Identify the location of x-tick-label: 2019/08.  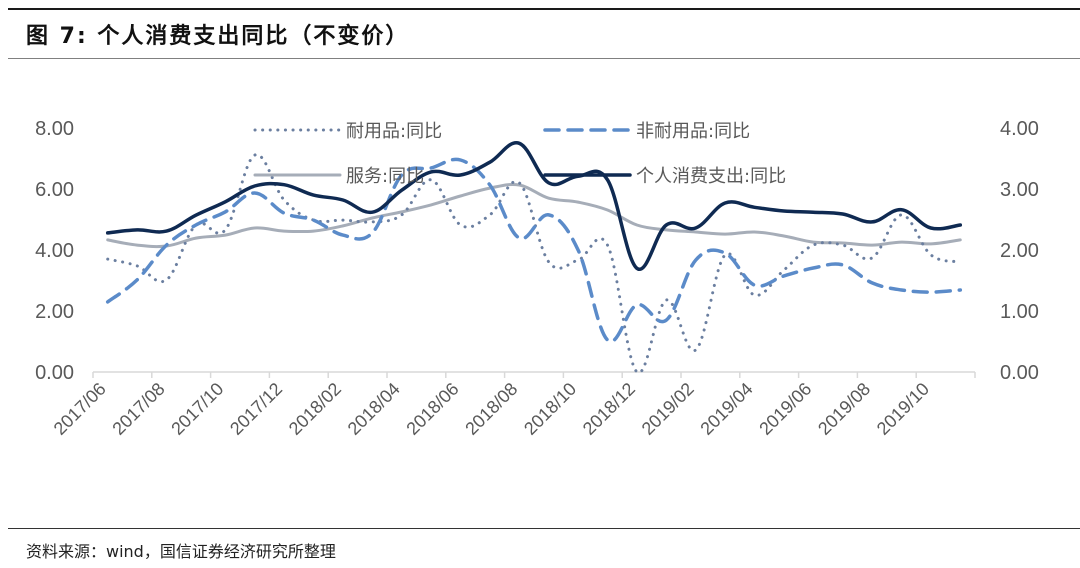
(844, 409).